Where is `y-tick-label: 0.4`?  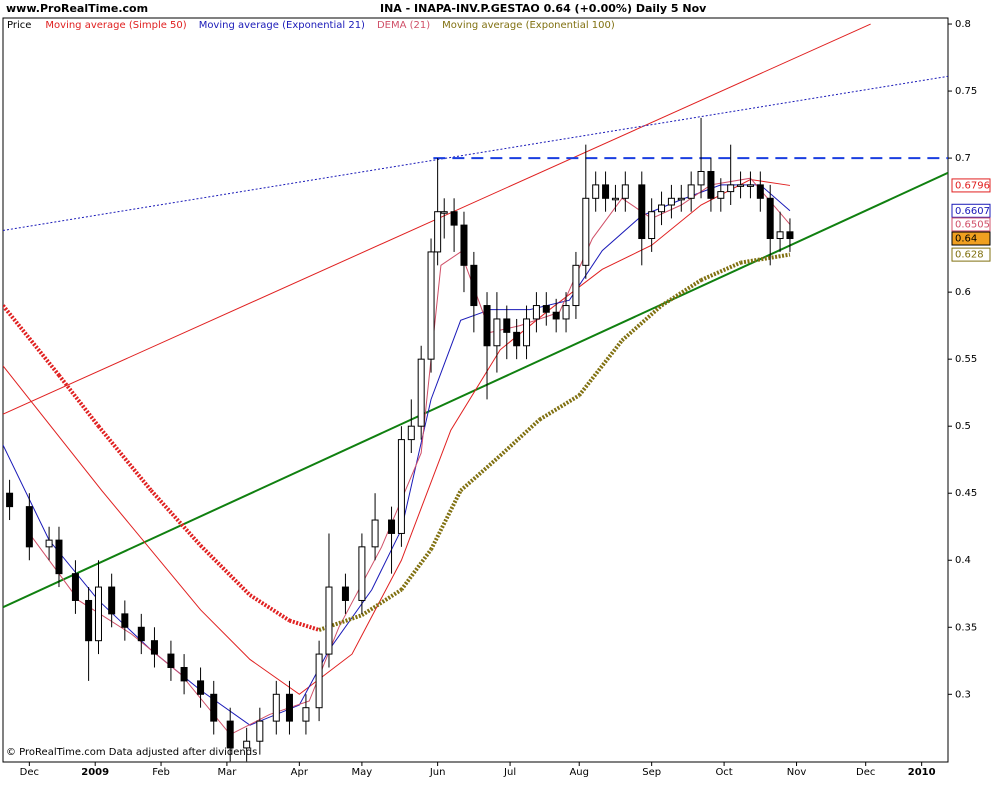 y-tick-label: 0.4 is located at coordinates (963, 560).